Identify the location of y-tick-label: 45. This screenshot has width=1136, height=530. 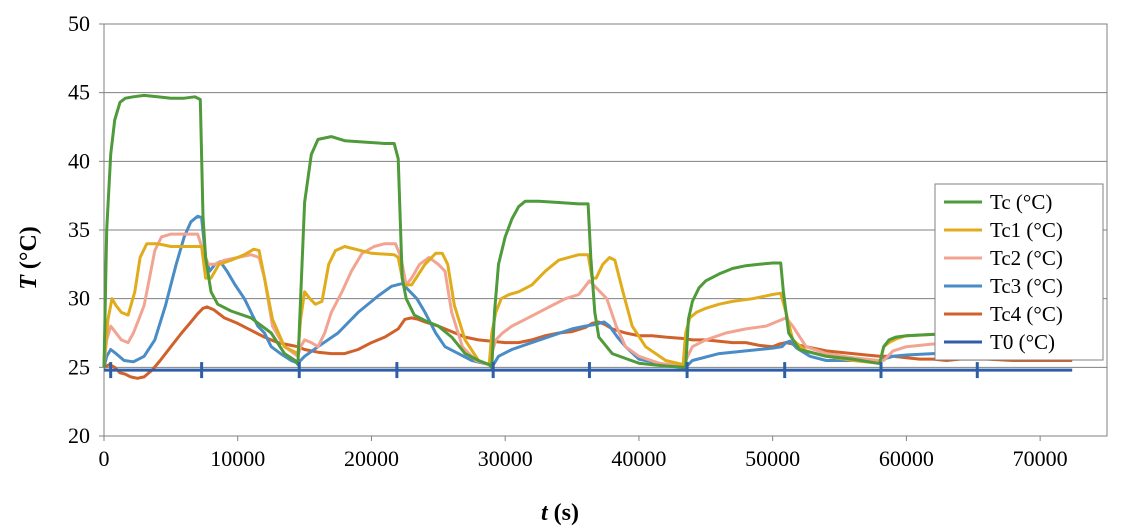
(79, 92).